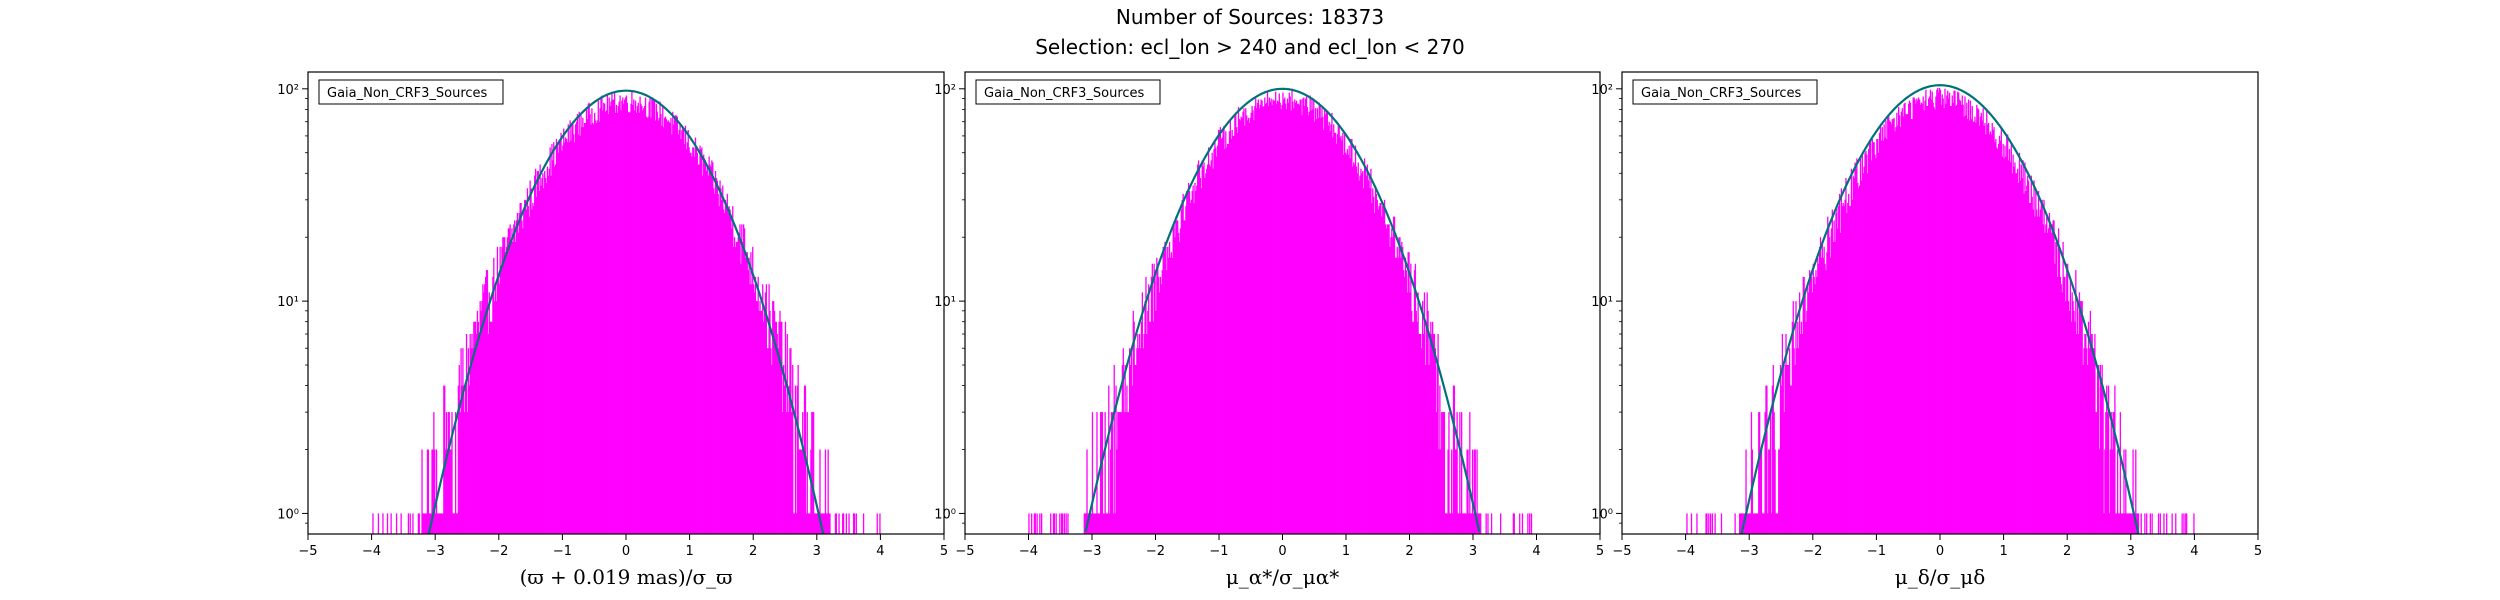  What do you see at coordinates (1940, 577) in the screenshot?
I see `x-axis-label: μ_δ/σ_μδ` at bounding box center [1940, 577].